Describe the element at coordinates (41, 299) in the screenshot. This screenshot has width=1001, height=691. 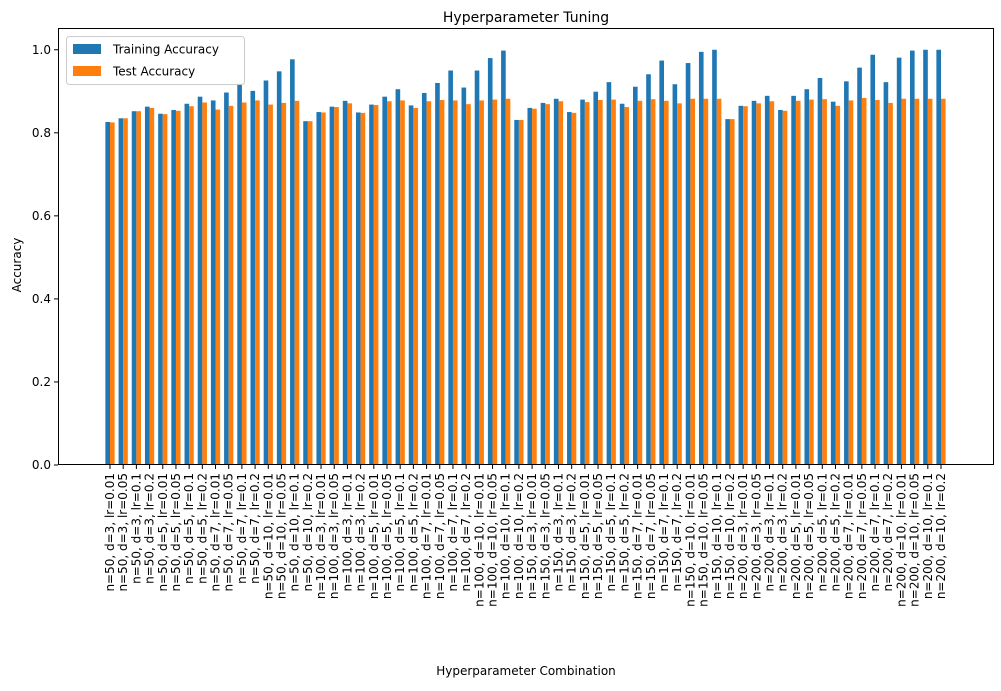
I see `y-tick-label: 0.4` at that location.